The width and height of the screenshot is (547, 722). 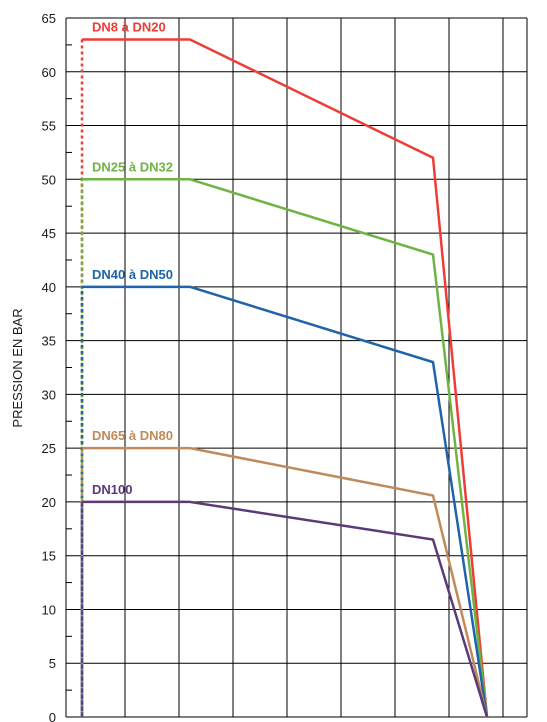 I want to click on y-tick-label: 40, so click(x=49, y=287).